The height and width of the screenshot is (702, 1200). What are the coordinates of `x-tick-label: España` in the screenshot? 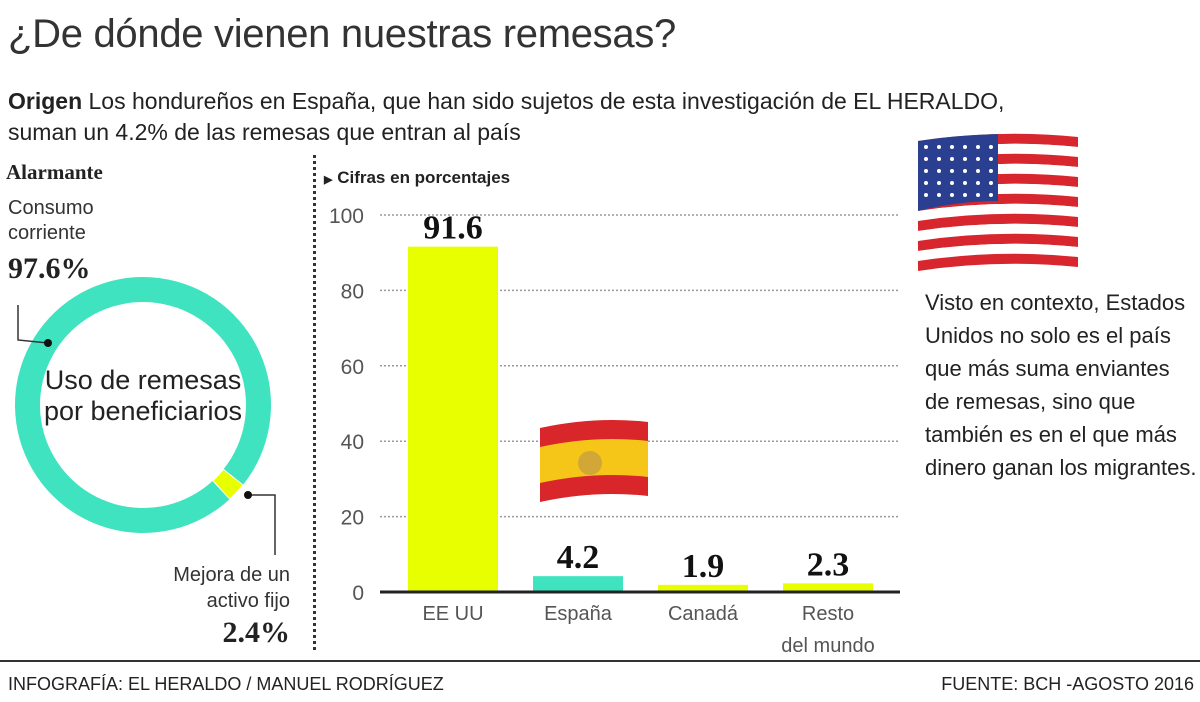 It's located at (578, 614).